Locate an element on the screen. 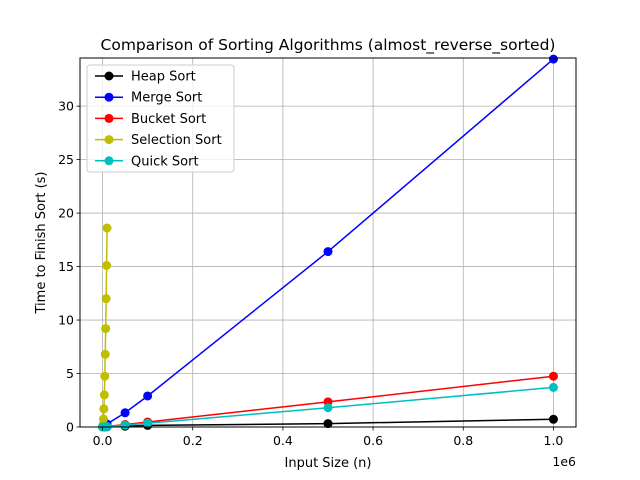 This screenshot has height=480, width=640. merge-sort-legend-marker is located at coordinates (109, 97).